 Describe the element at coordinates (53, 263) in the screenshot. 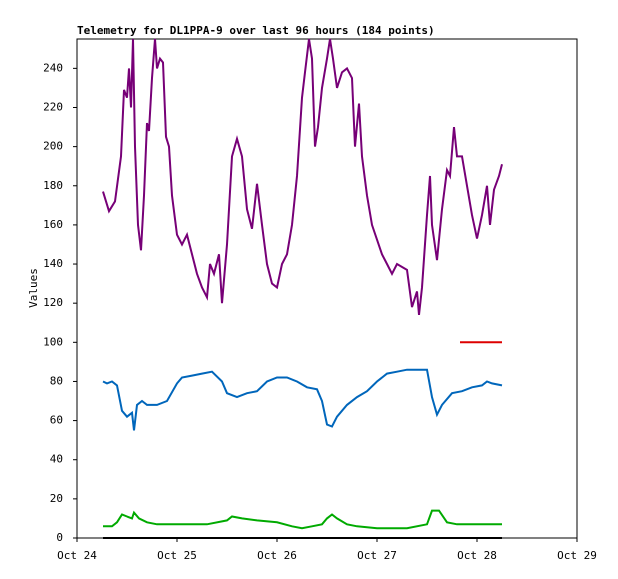

I see `y-tick-label: 140` at that location.